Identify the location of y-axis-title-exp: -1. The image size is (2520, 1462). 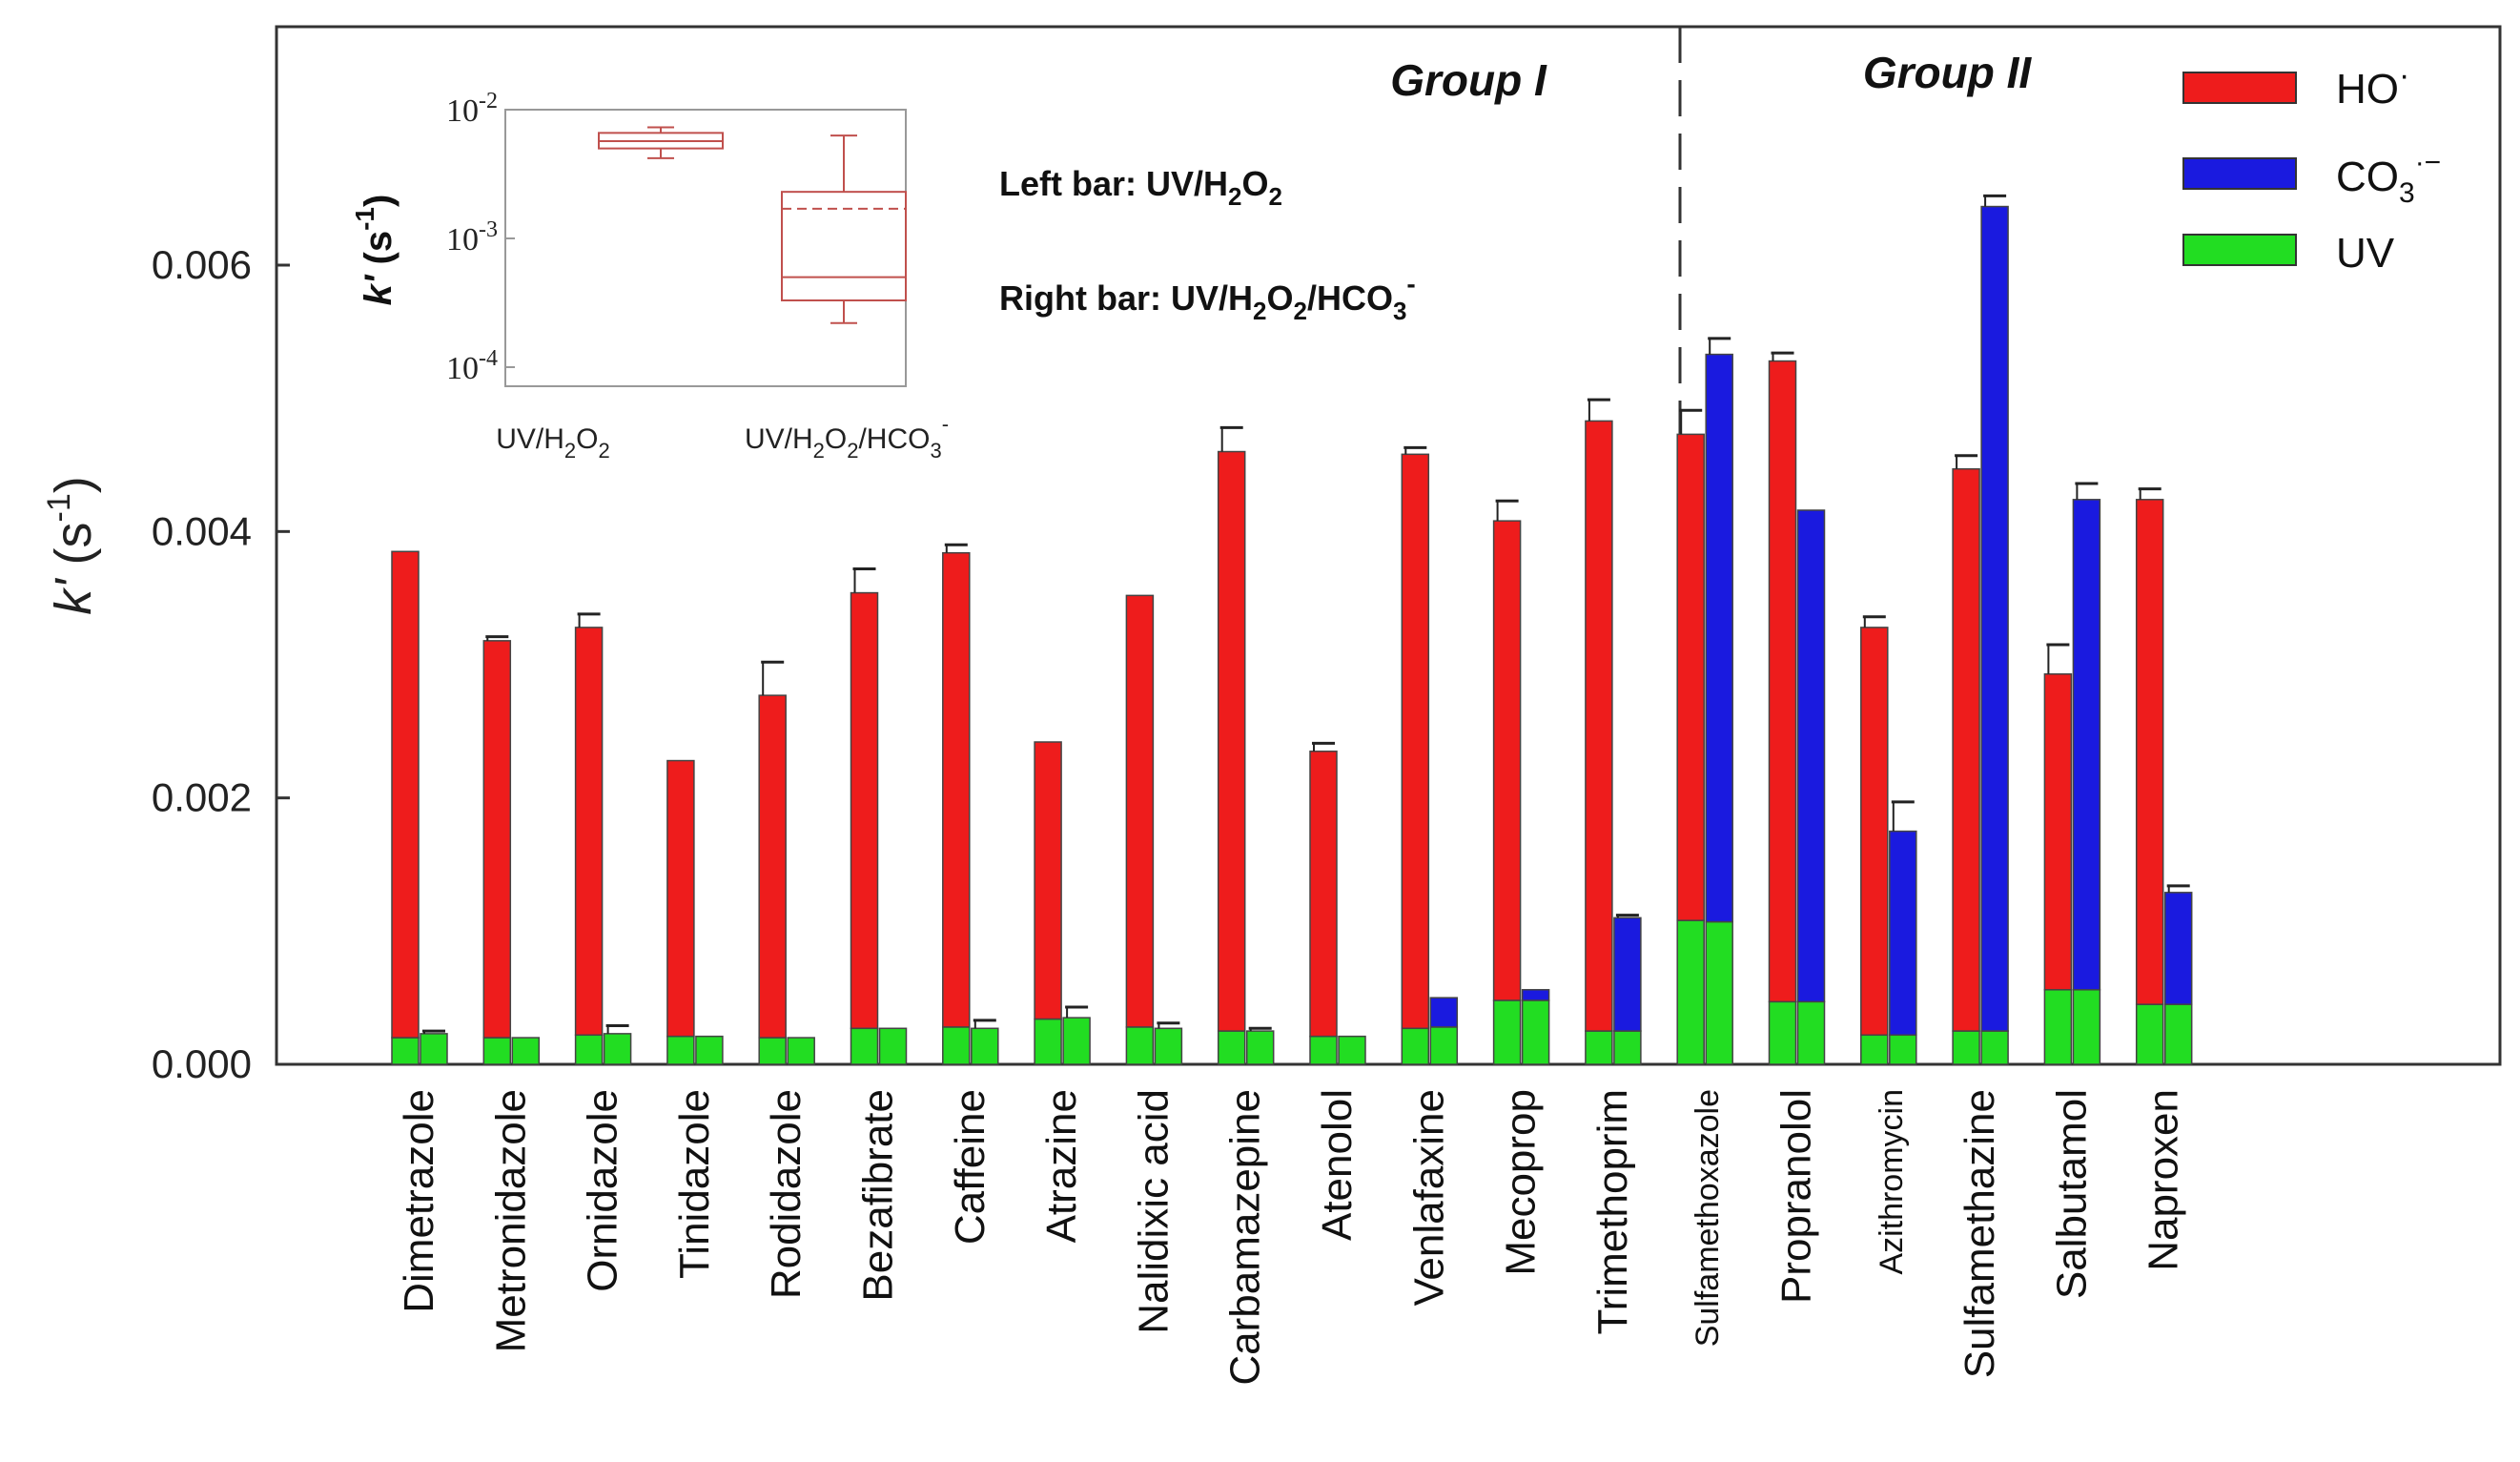
(59, 507).